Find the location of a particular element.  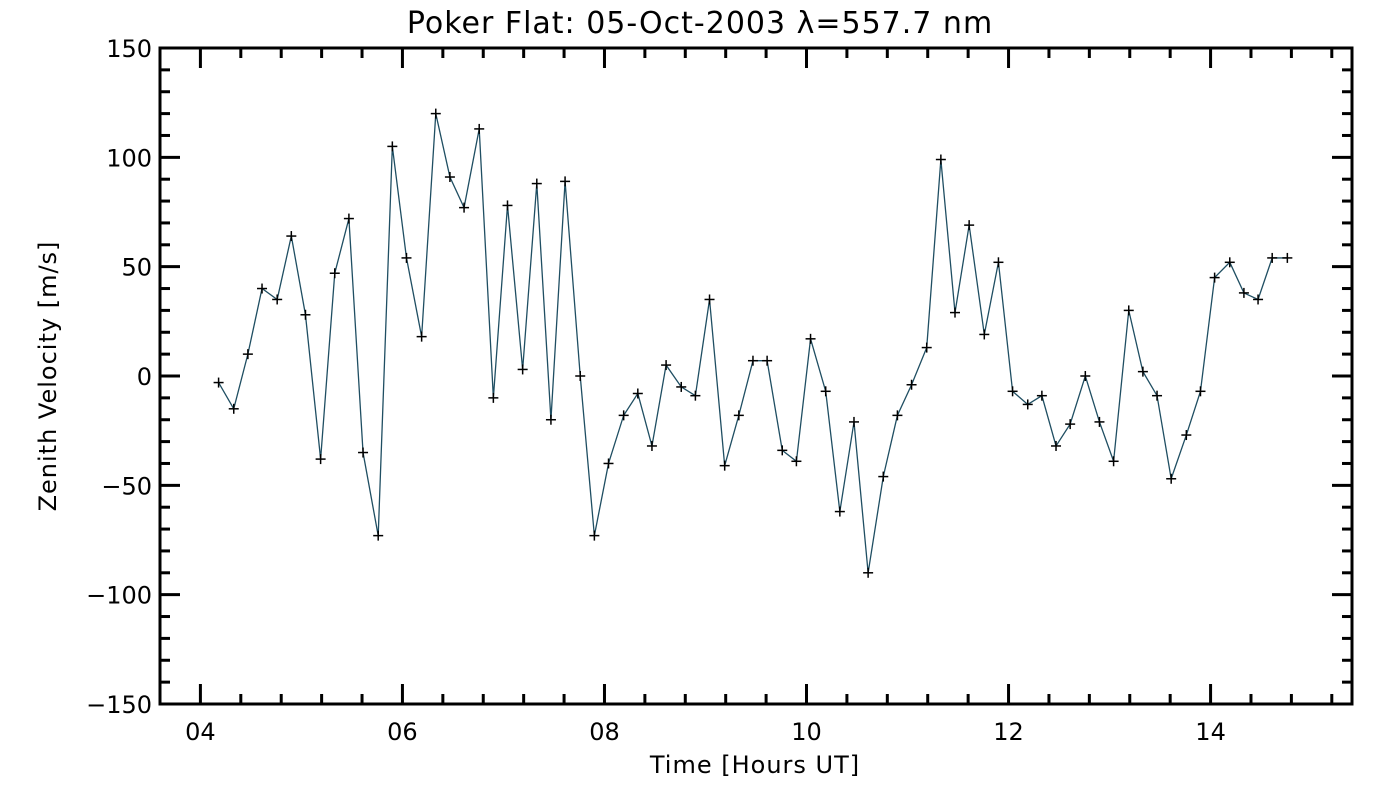

y-tick-label: 150 is located at coordinates (129, 49).